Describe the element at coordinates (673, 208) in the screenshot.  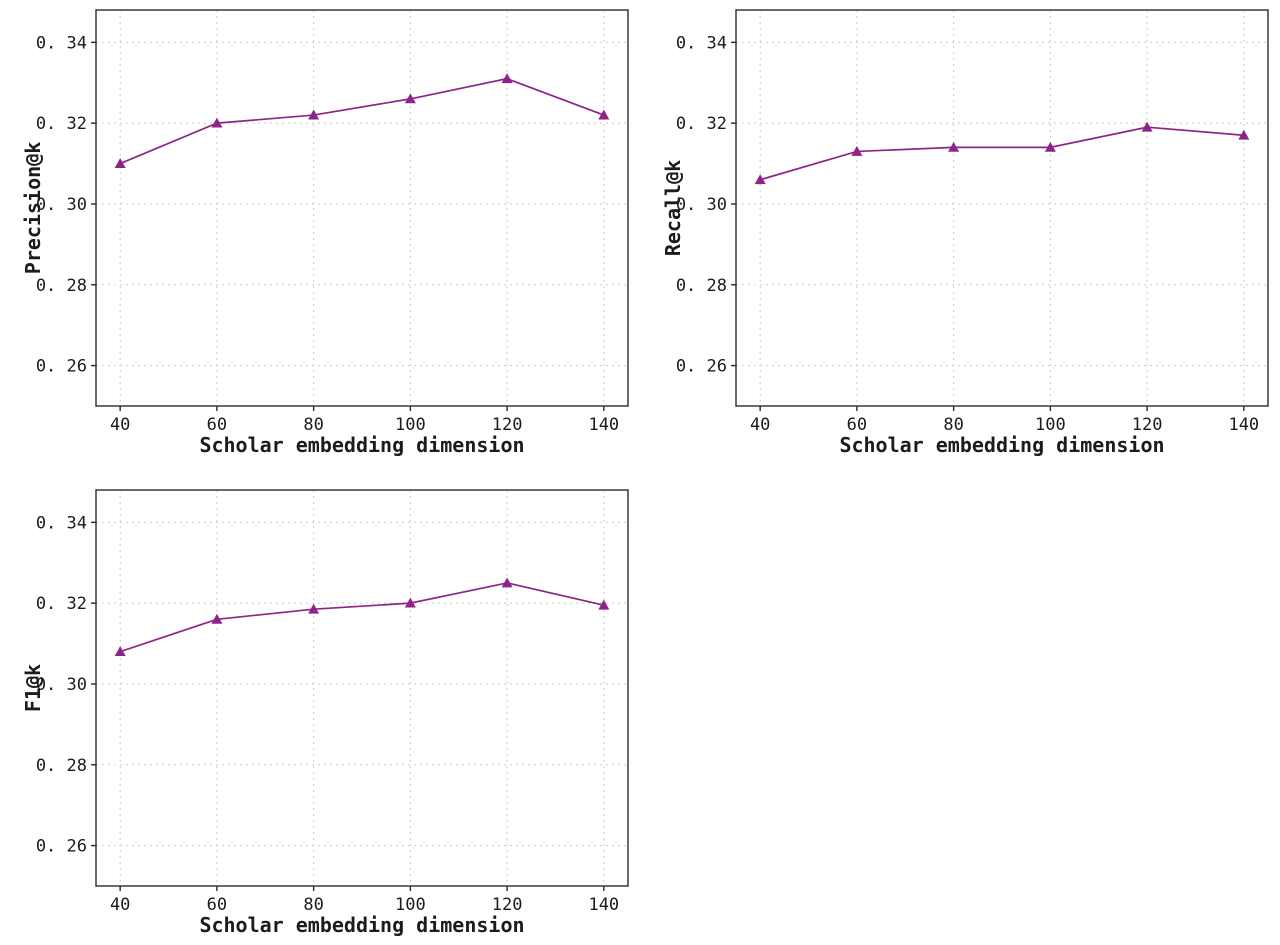
I see `y-axis-label: Recall@k` at that location.